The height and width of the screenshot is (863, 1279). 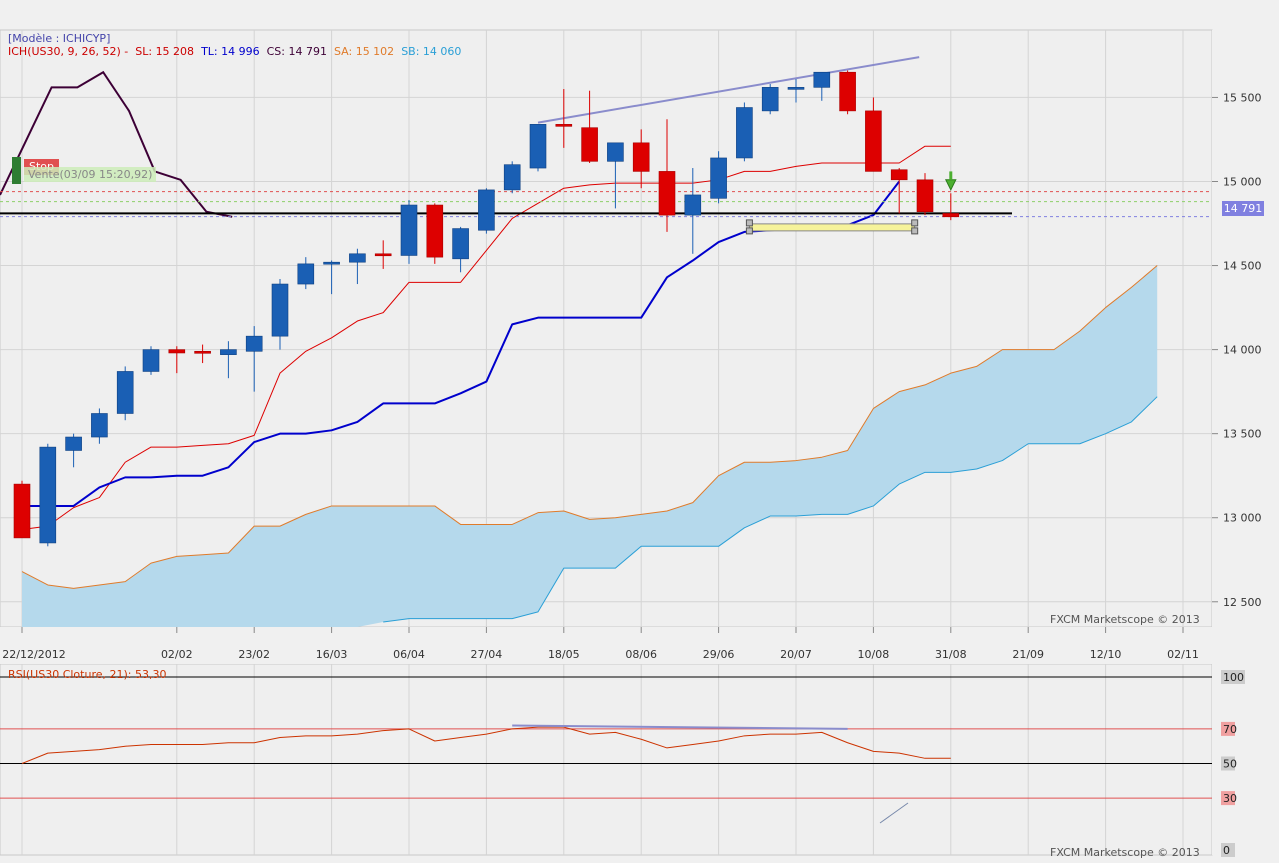 What do you see at coordinates (116, 144) in the screenshot?
I see `chikou-line` at bounding box center [116, 144].